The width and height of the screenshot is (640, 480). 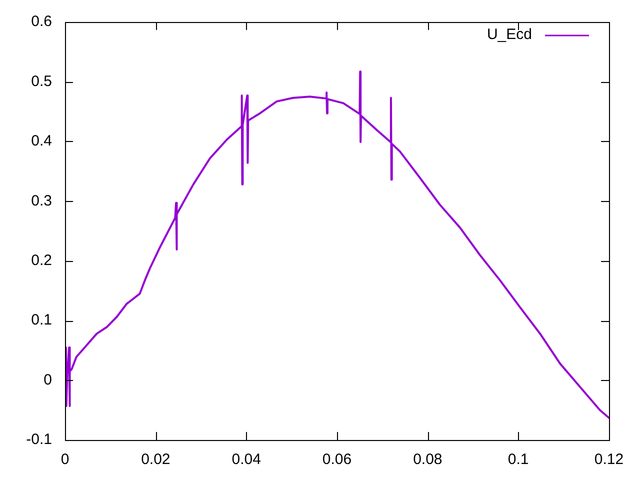 What do you see at coordinates (246, 459) in the screenshot?
I see `x-tick-label: 0.04` at bounding box center [246, 459].